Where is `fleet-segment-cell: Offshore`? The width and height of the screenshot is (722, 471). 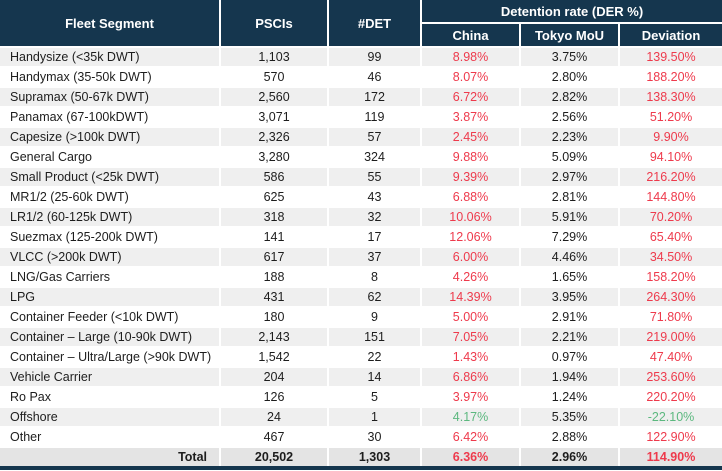
fleet-segment-cell: Offshore is located at coordinates (110, 417).